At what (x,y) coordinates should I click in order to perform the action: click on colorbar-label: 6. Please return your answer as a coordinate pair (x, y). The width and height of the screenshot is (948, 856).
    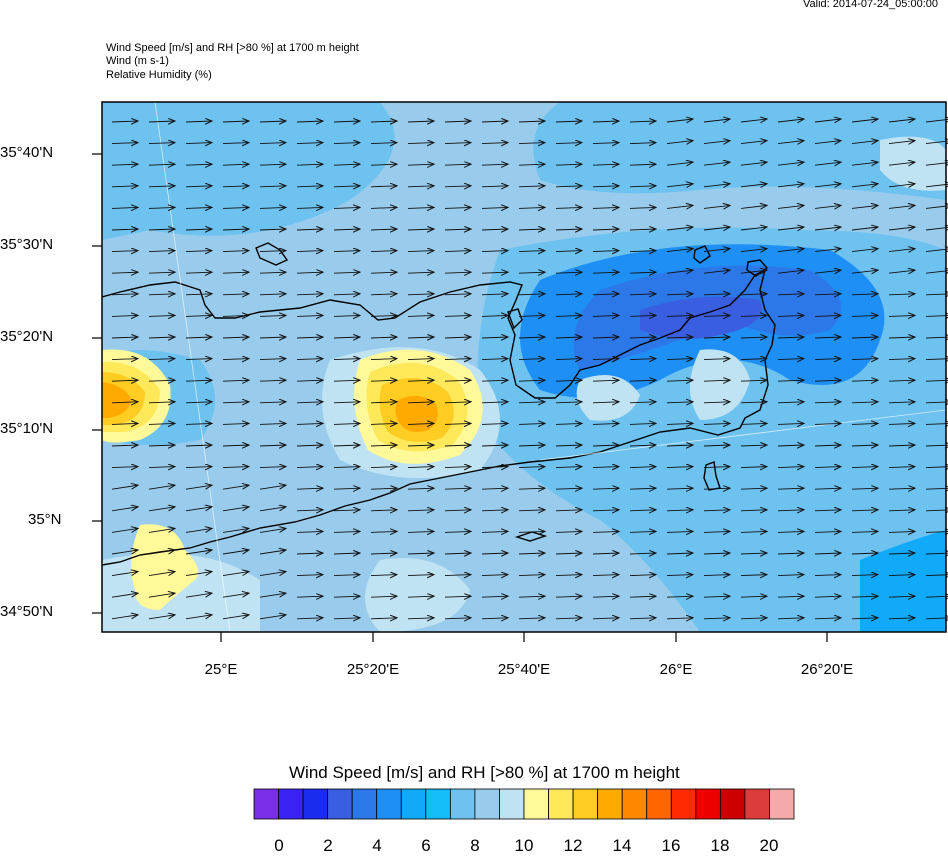
    Looking at the image, I should click on (426, 845).